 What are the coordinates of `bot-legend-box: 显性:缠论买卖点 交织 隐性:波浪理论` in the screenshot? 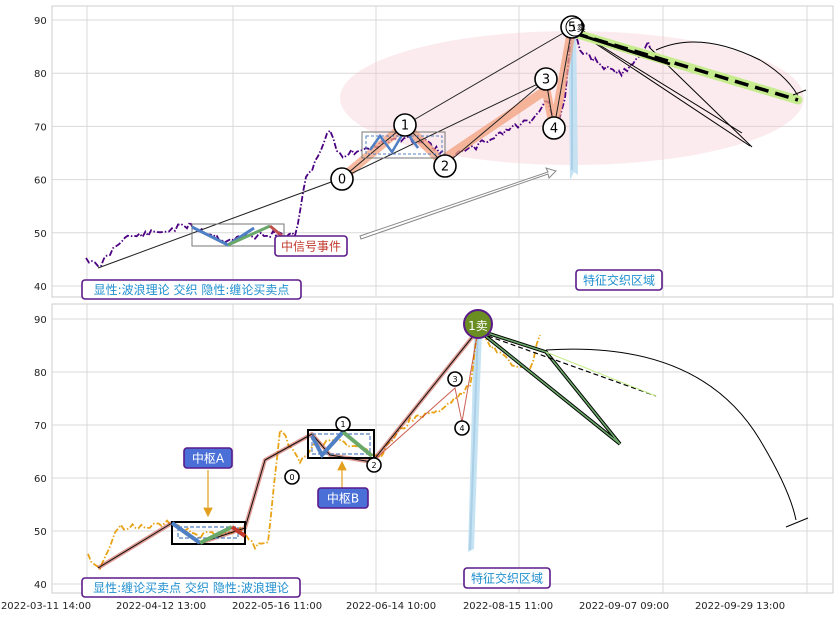 It's located at (191, 587).